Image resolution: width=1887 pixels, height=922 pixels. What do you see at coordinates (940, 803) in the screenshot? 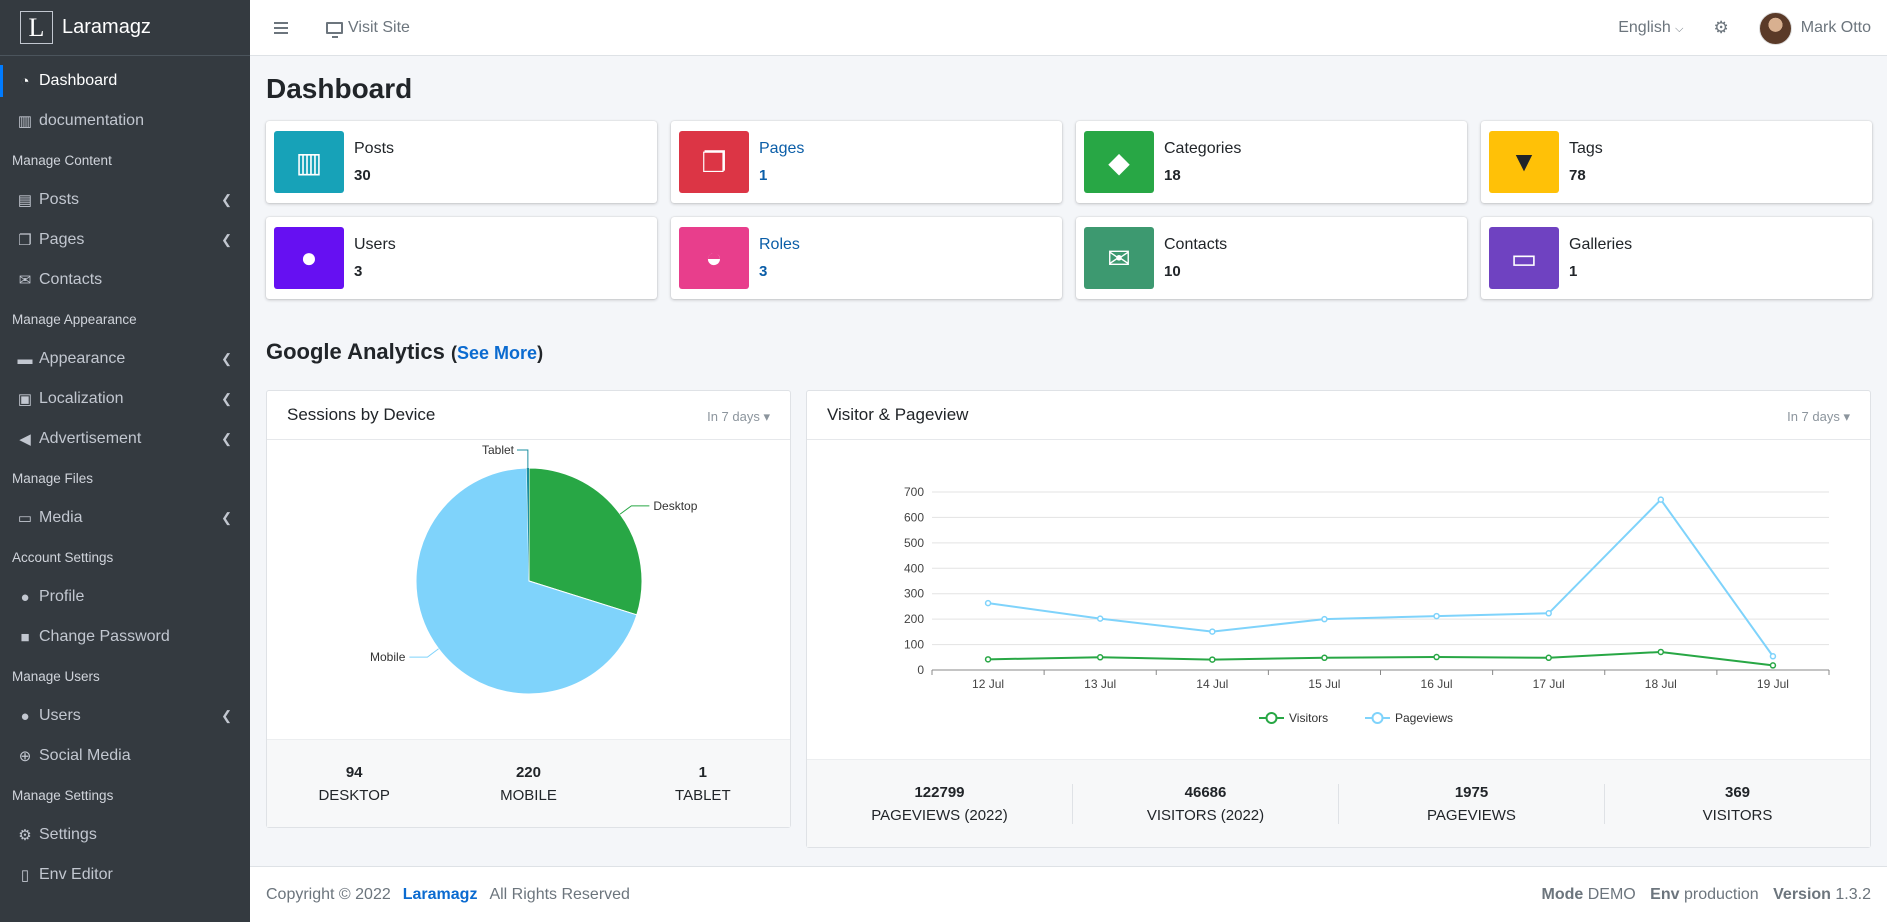
I see `stat-item: 122799 Pageviews (2022)` at bounding box center [940, 803].